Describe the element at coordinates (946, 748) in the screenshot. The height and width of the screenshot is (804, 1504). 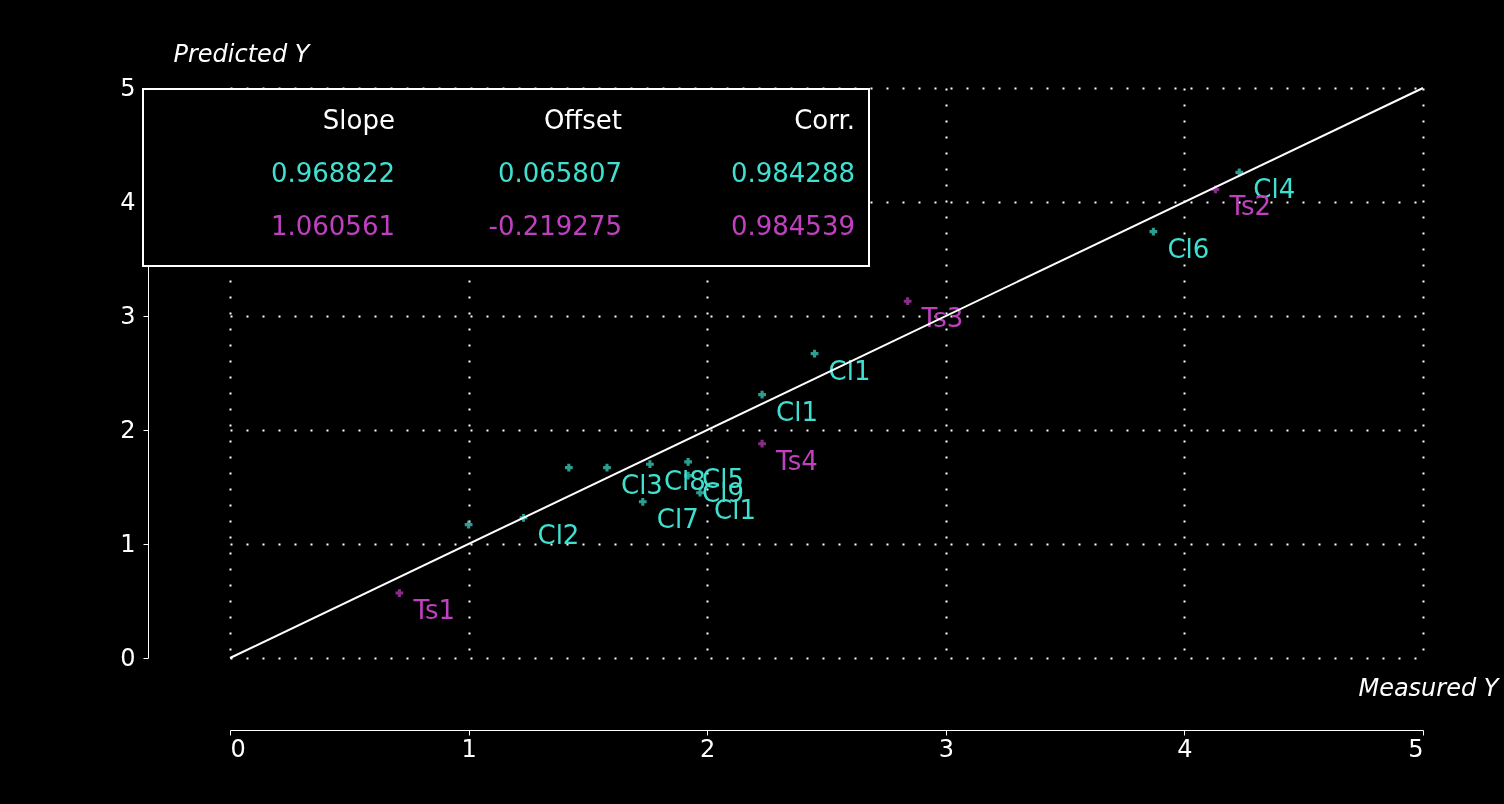
I see `x-tick-label: 3` at that location.